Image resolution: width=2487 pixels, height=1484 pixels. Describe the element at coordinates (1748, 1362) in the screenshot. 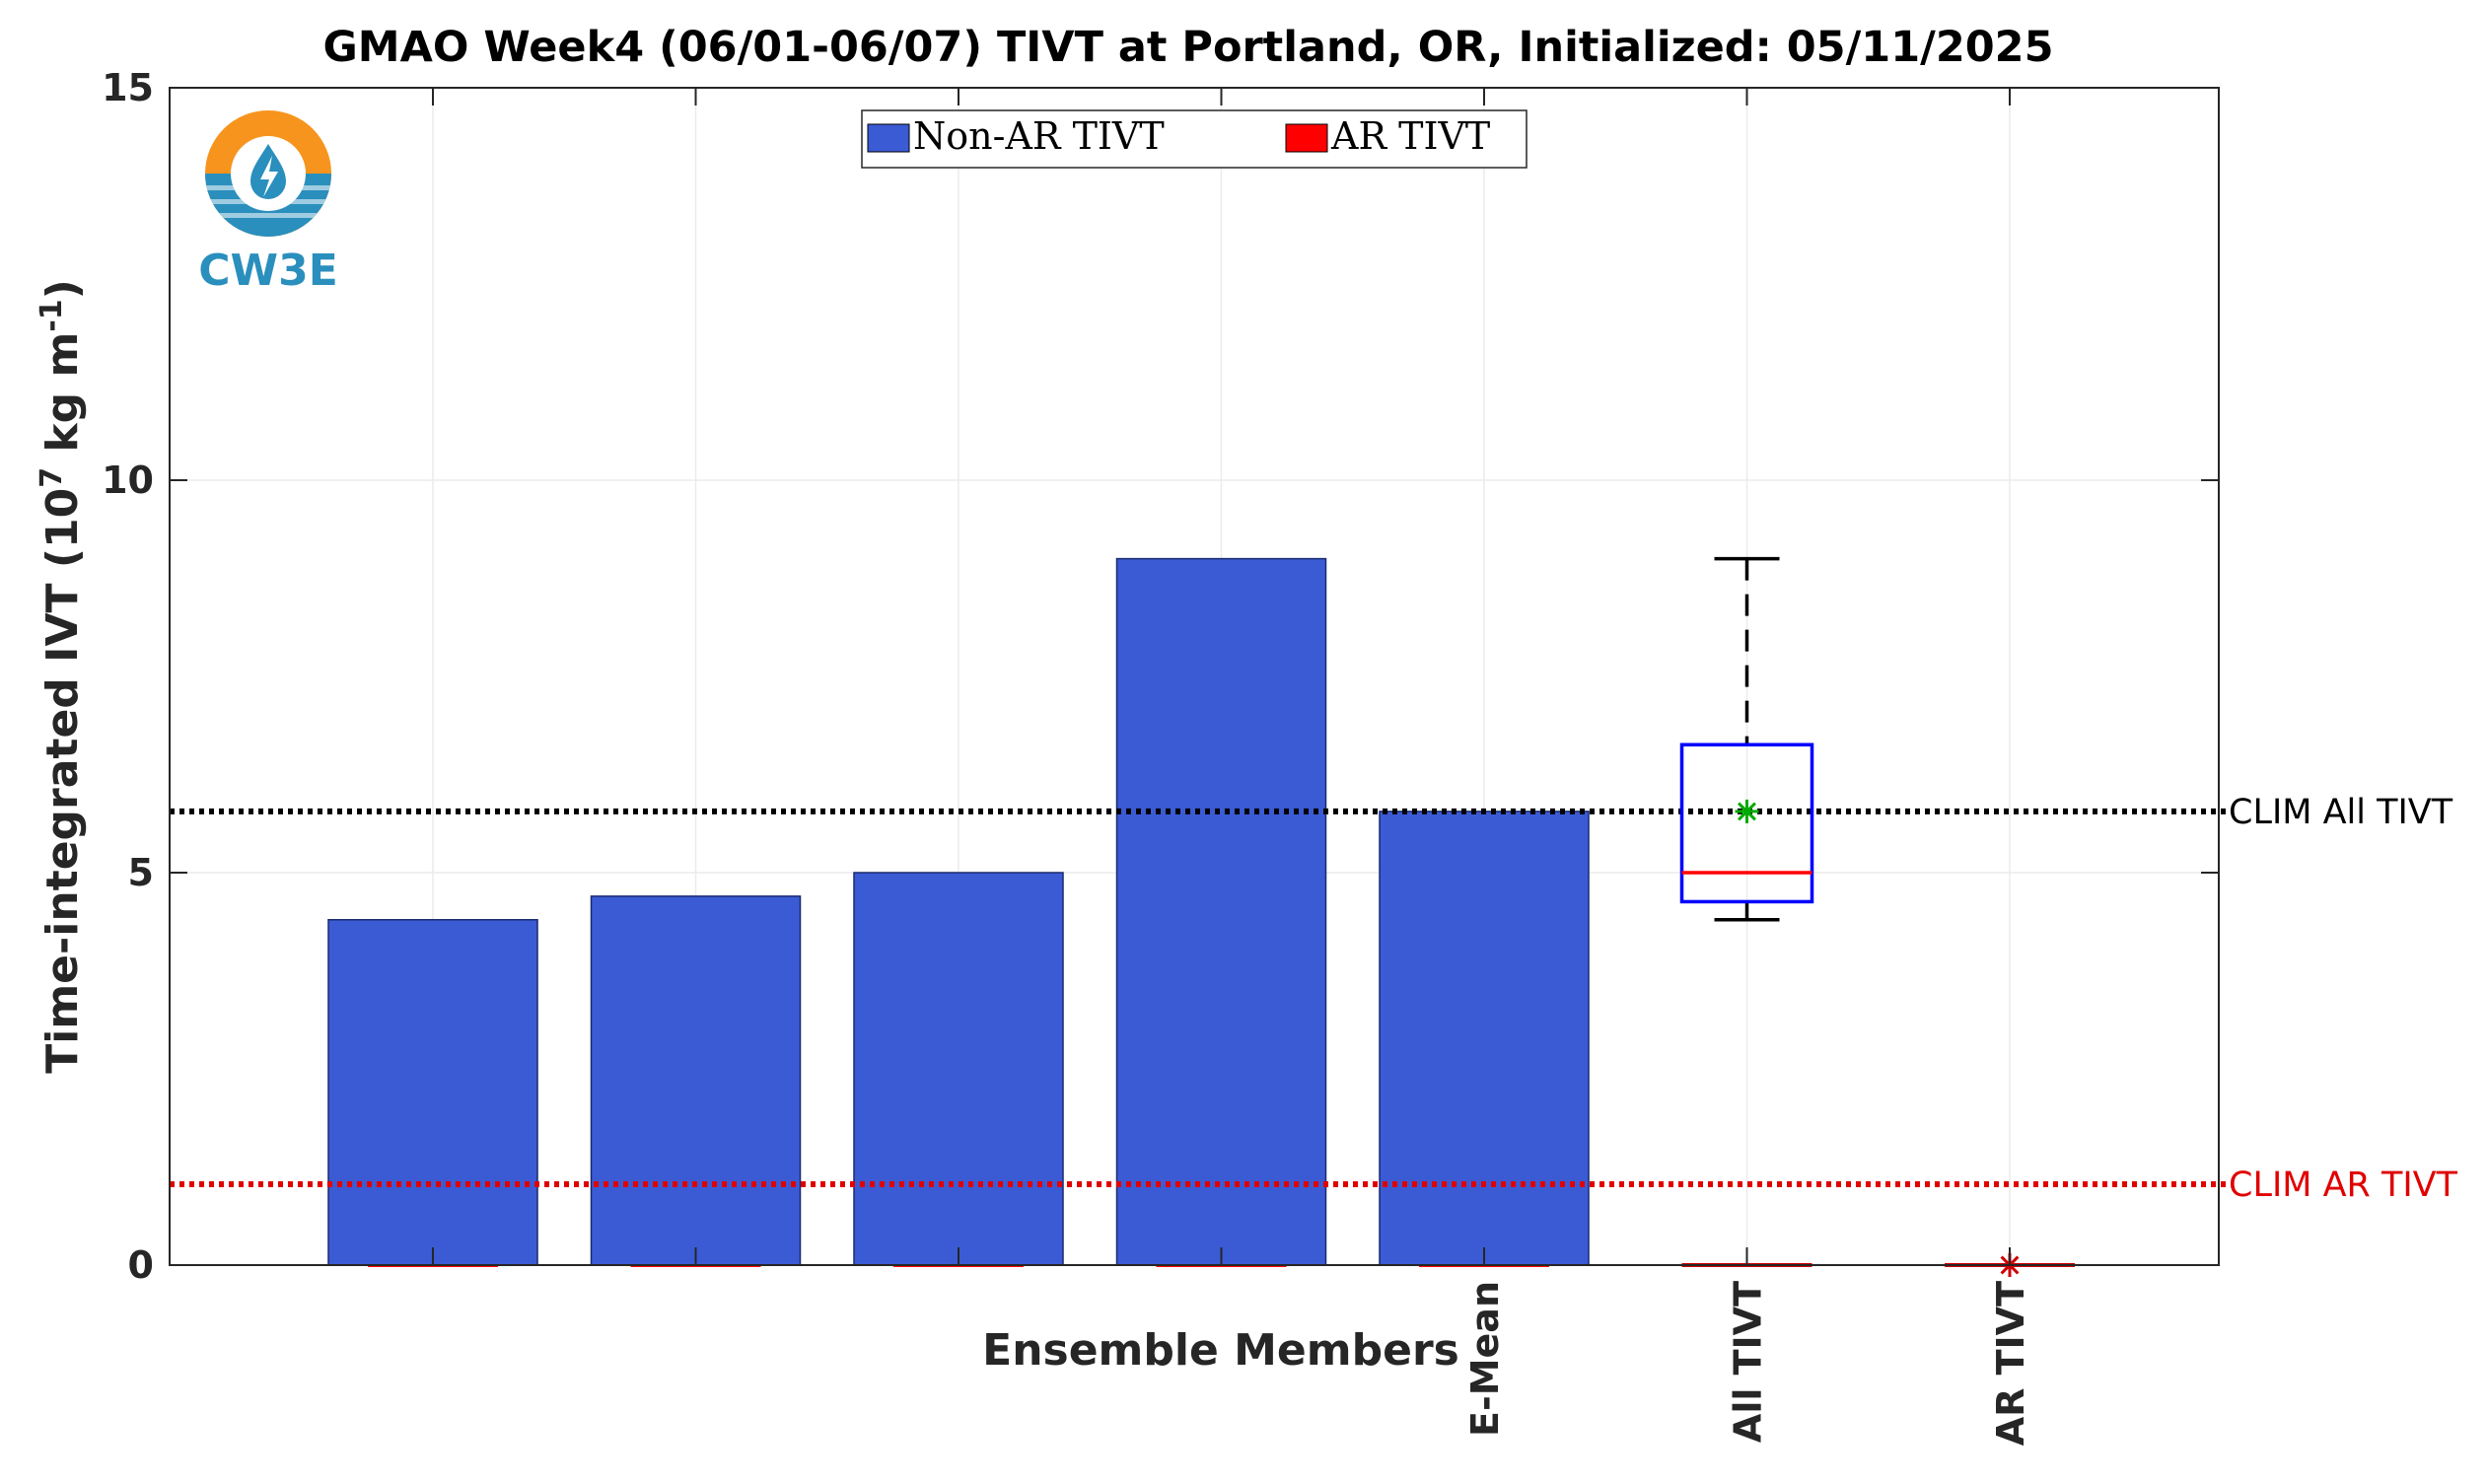

I see `x-tick-label: All TIVT` at that location.